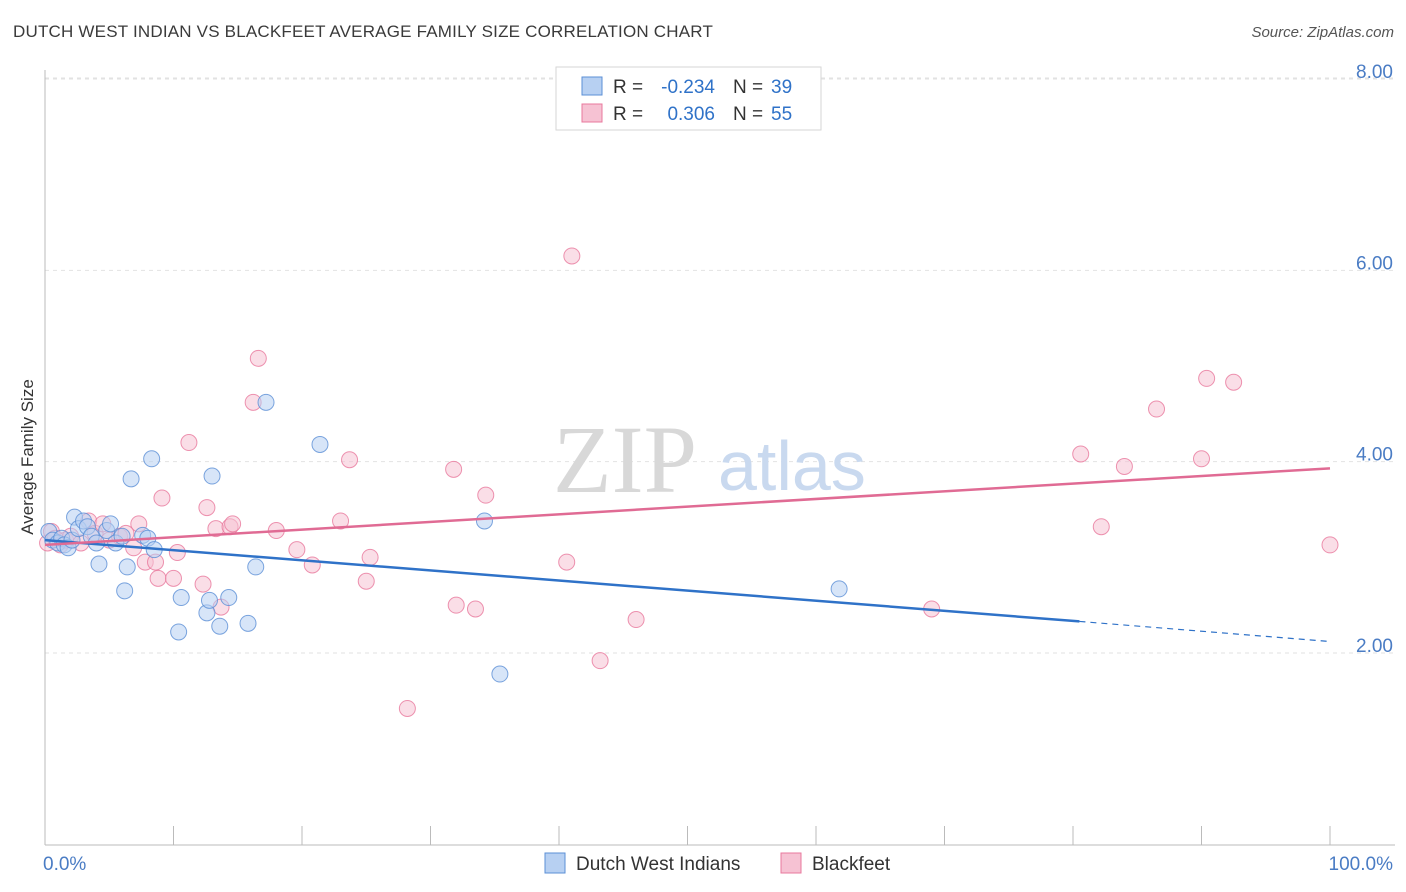 The height and width of the screenshot is (892, 1406). I want to click on watermark-atlas: atlas, so click(792, 466).